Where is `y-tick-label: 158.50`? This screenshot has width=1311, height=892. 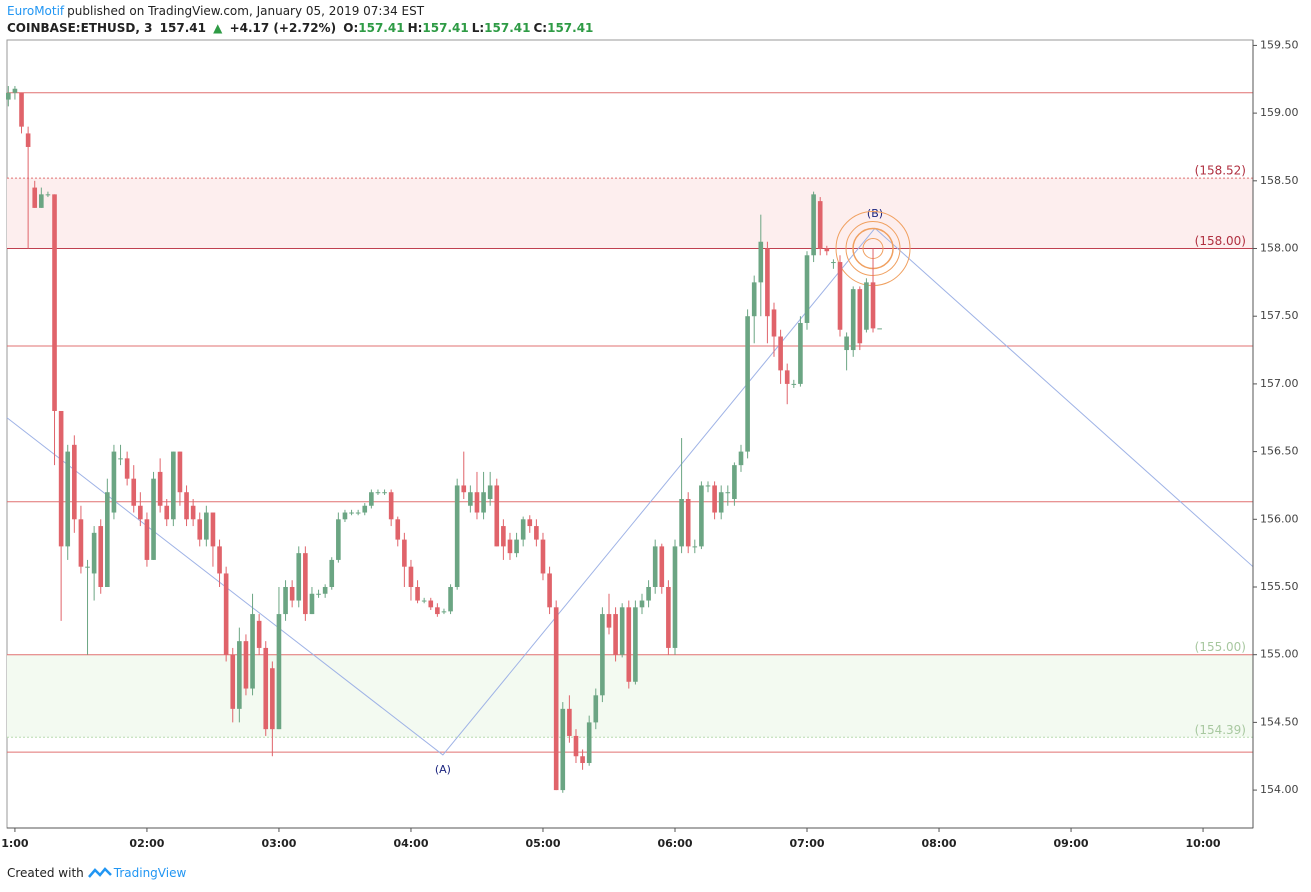
y-tick-label: 158.50 is located at coordinates (1279, 180).